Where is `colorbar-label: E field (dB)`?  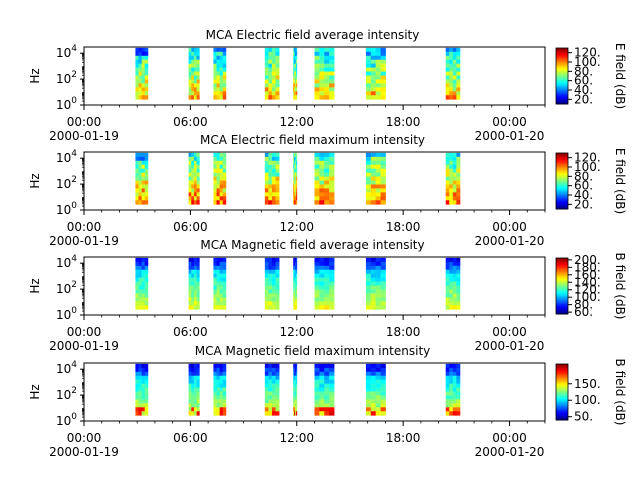 colorbar-label: E field (dB) is located at coordinates (620, 181).